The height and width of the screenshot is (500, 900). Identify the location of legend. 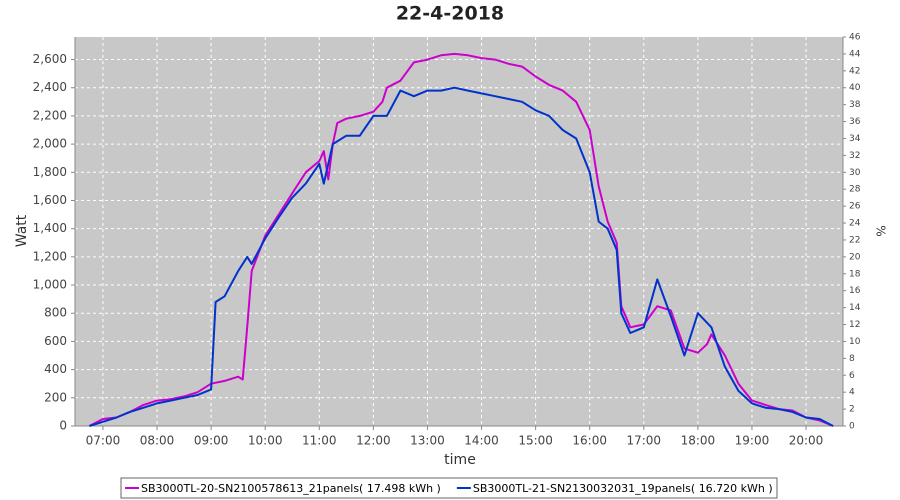
(449, 488).